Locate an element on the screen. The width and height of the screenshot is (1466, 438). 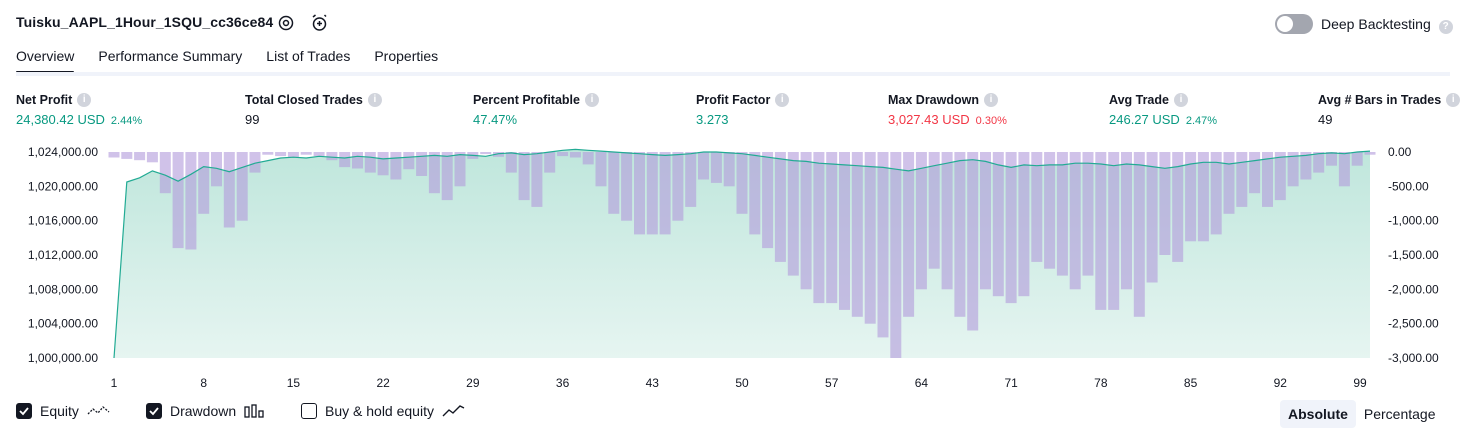
legend-label: Drawdown is located at coordinates (203, 411).